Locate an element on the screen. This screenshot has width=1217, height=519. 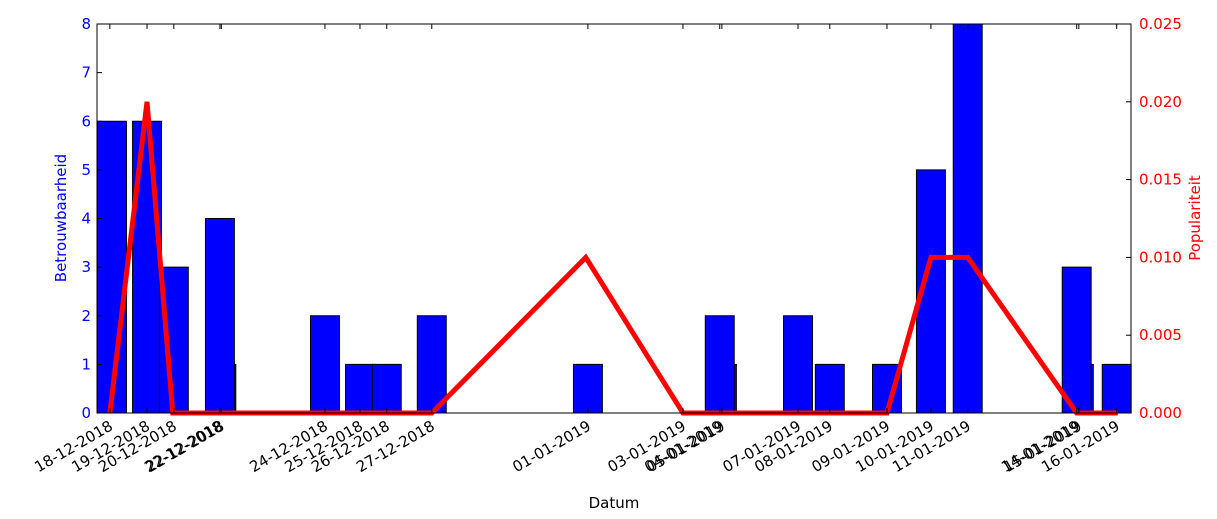
y-tick-label: 3 is located at coordinates (86, 267).